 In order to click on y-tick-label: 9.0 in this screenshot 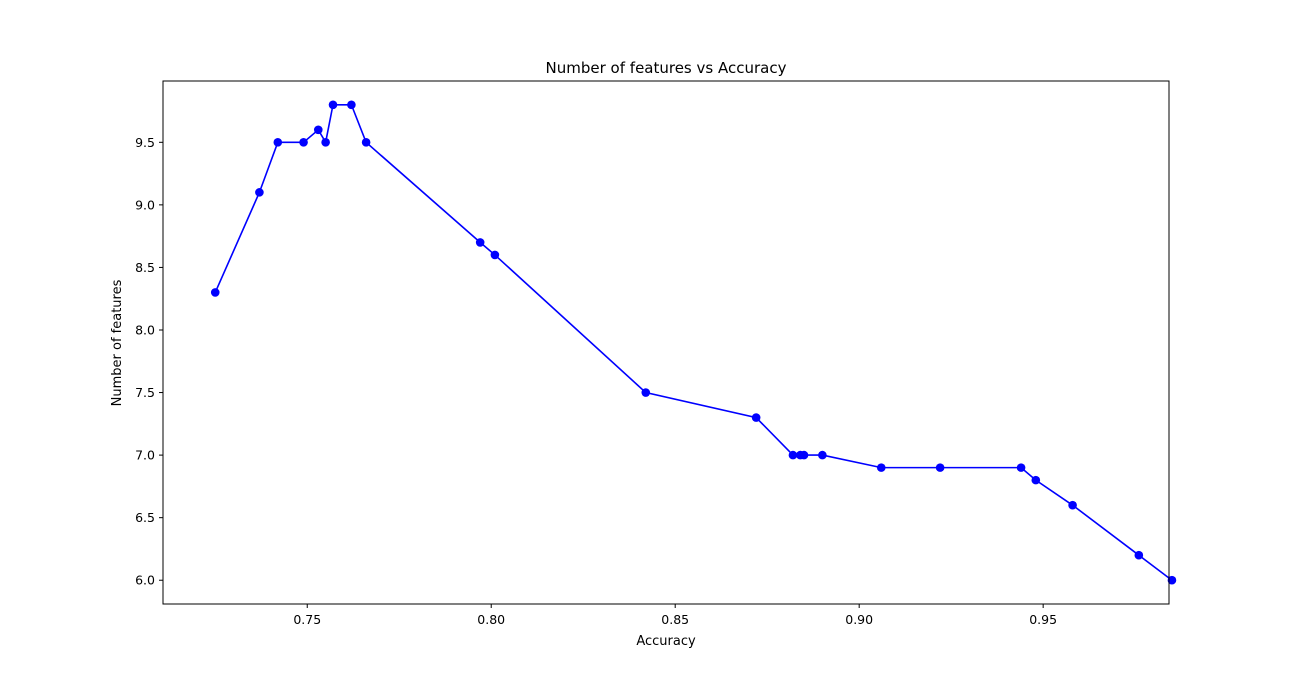, I will do `click(145, 204)`.